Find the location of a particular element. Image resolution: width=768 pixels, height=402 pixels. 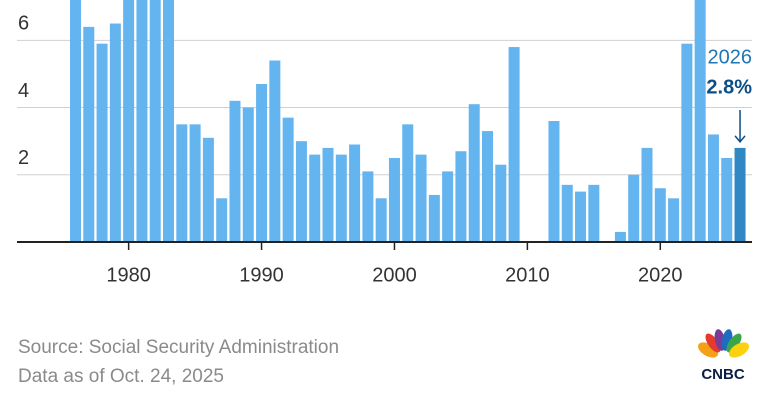

y-tick-label: 4 is located at coordinates (23, 91).